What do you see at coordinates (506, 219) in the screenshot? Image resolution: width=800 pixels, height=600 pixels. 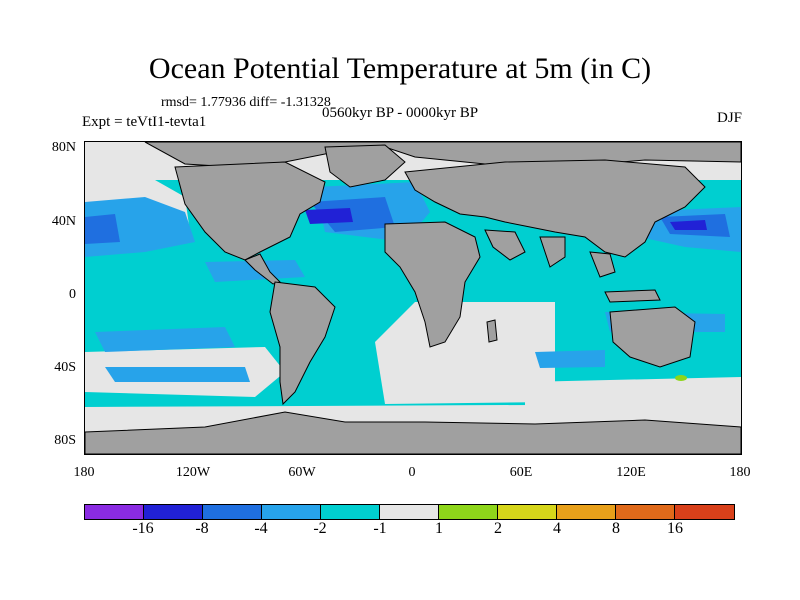 I see `blue-dark-patches` at bounding box center [506, 219].